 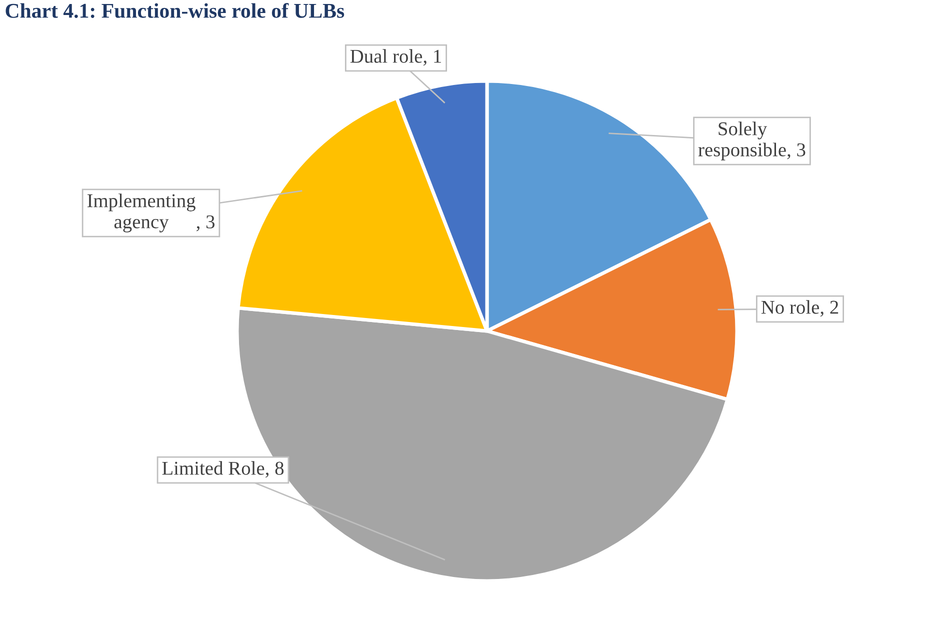 What do you see at coordinates (829, 308) in the screenshot?
I see `data-label: , 2` at bounding box center [829, 308].